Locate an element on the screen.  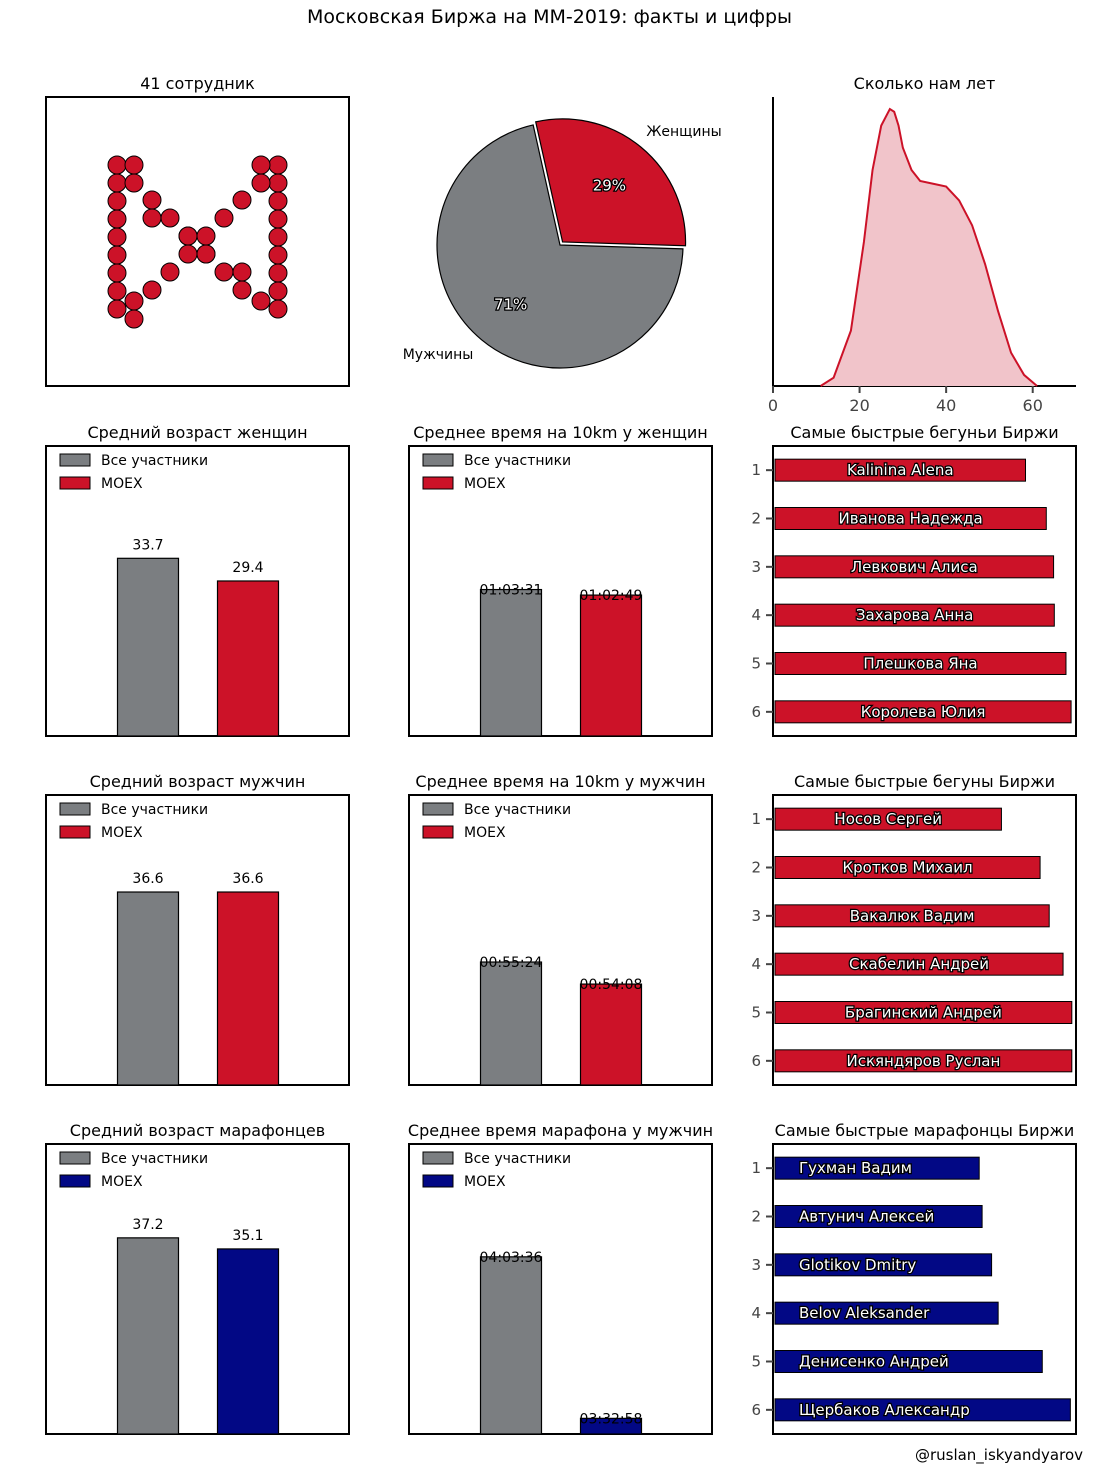
x-tick-label: 60 is located at coordinates (1033, 405).